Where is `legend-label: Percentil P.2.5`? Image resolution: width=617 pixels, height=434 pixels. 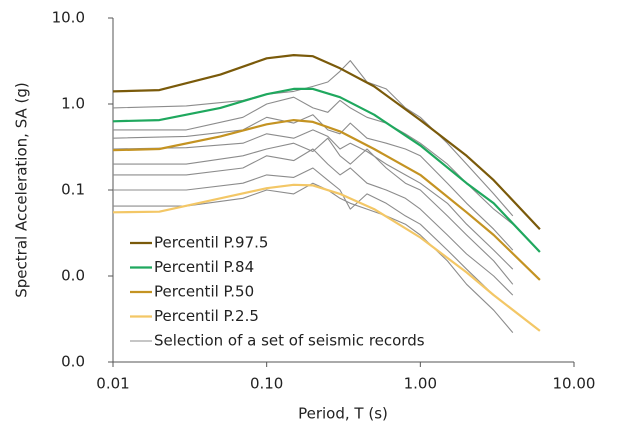
legend-label: Percentil P.2.5 is located at coordinates (206, 316).